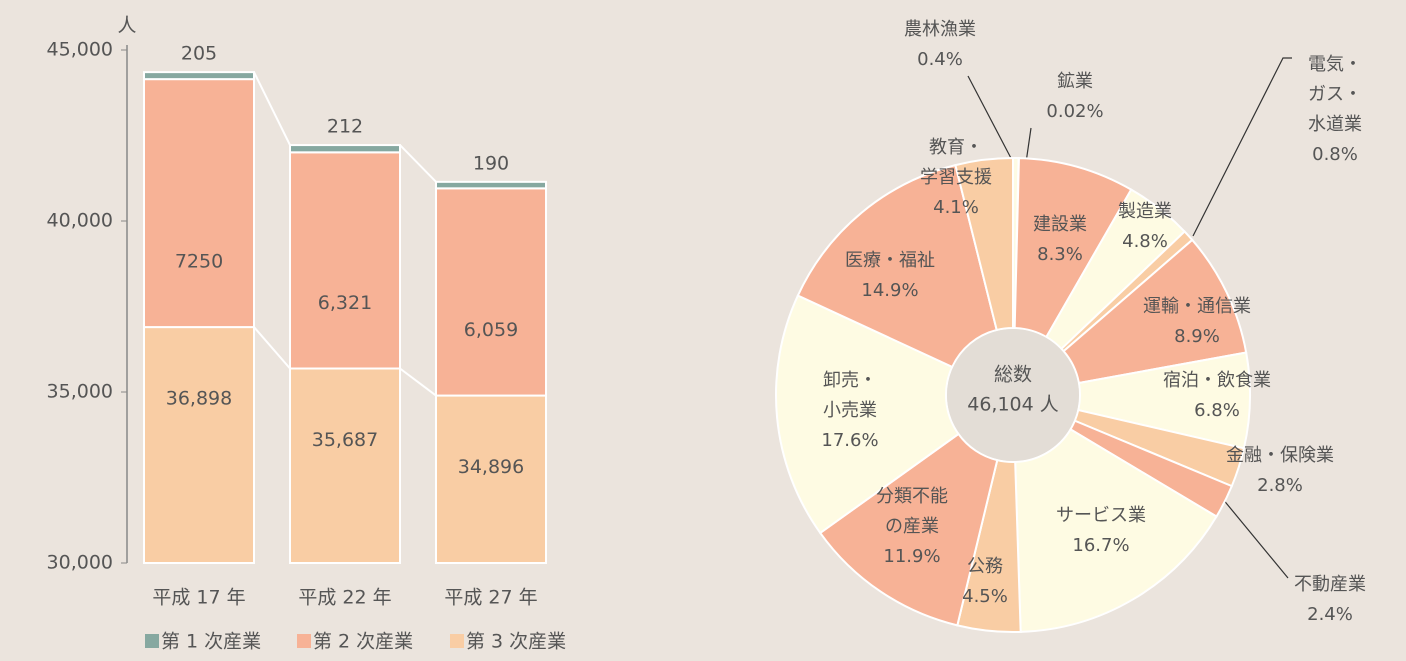 The image size is (1406, 661). I want to click on slice-percent: 14.9%, so click(890, 290).